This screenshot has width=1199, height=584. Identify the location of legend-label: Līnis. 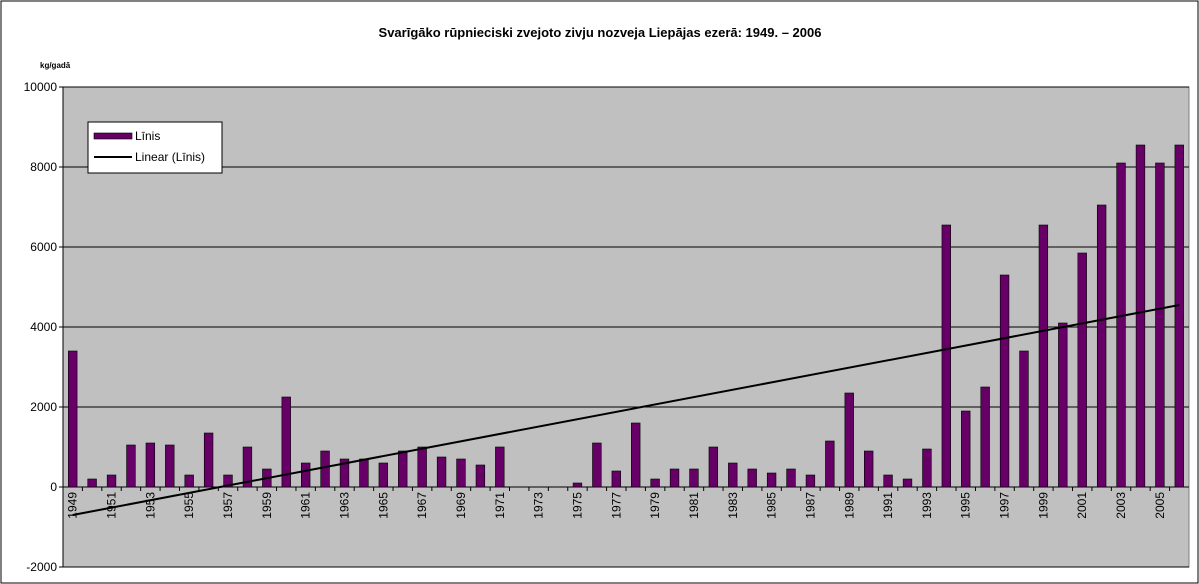
(147, 136).